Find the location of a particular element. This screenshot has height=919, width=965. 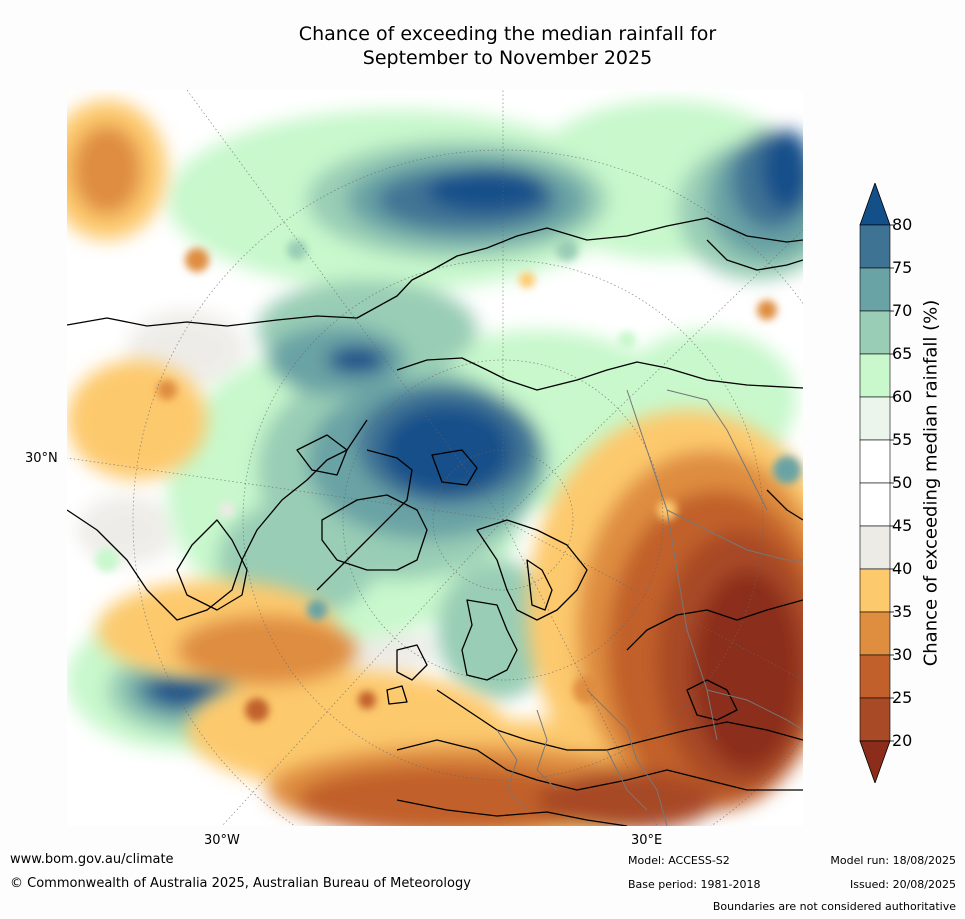

latitude-label-30n: 30°N is located at coordinates (41, 458).